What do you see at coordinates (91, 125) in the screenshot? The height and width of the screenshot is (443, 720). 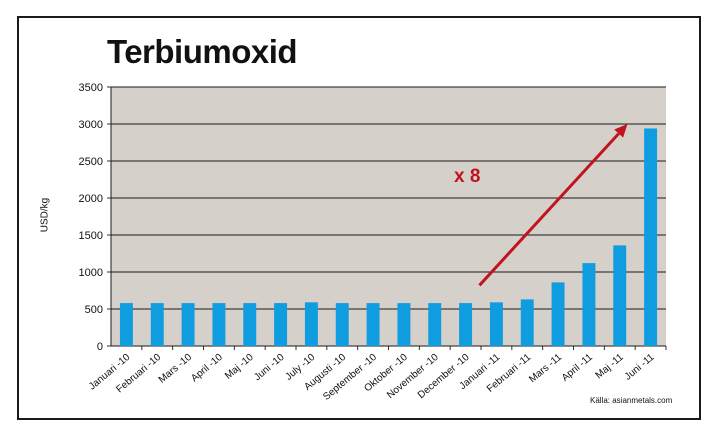 I see `y-tick-label: 3000` at bounding box center [91, 125].